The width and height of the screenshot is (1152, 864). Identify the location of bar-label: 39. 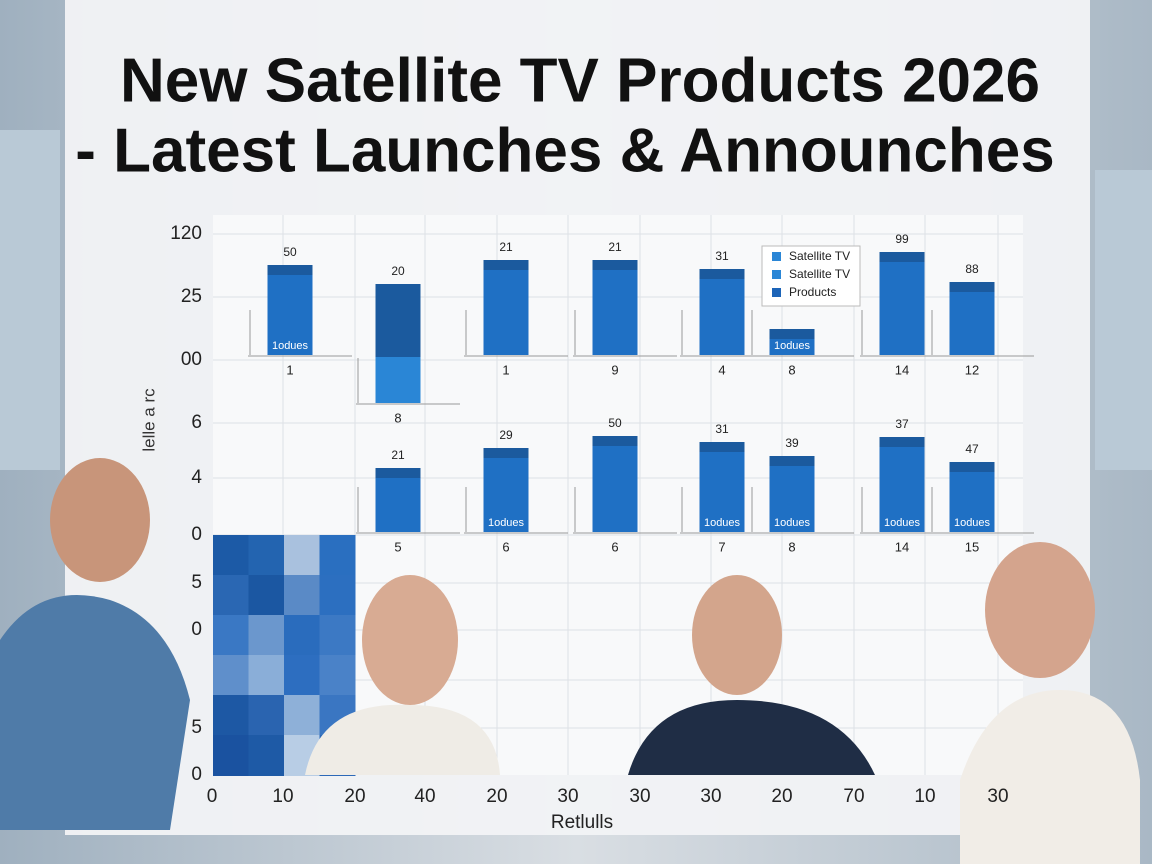
(792, 443).